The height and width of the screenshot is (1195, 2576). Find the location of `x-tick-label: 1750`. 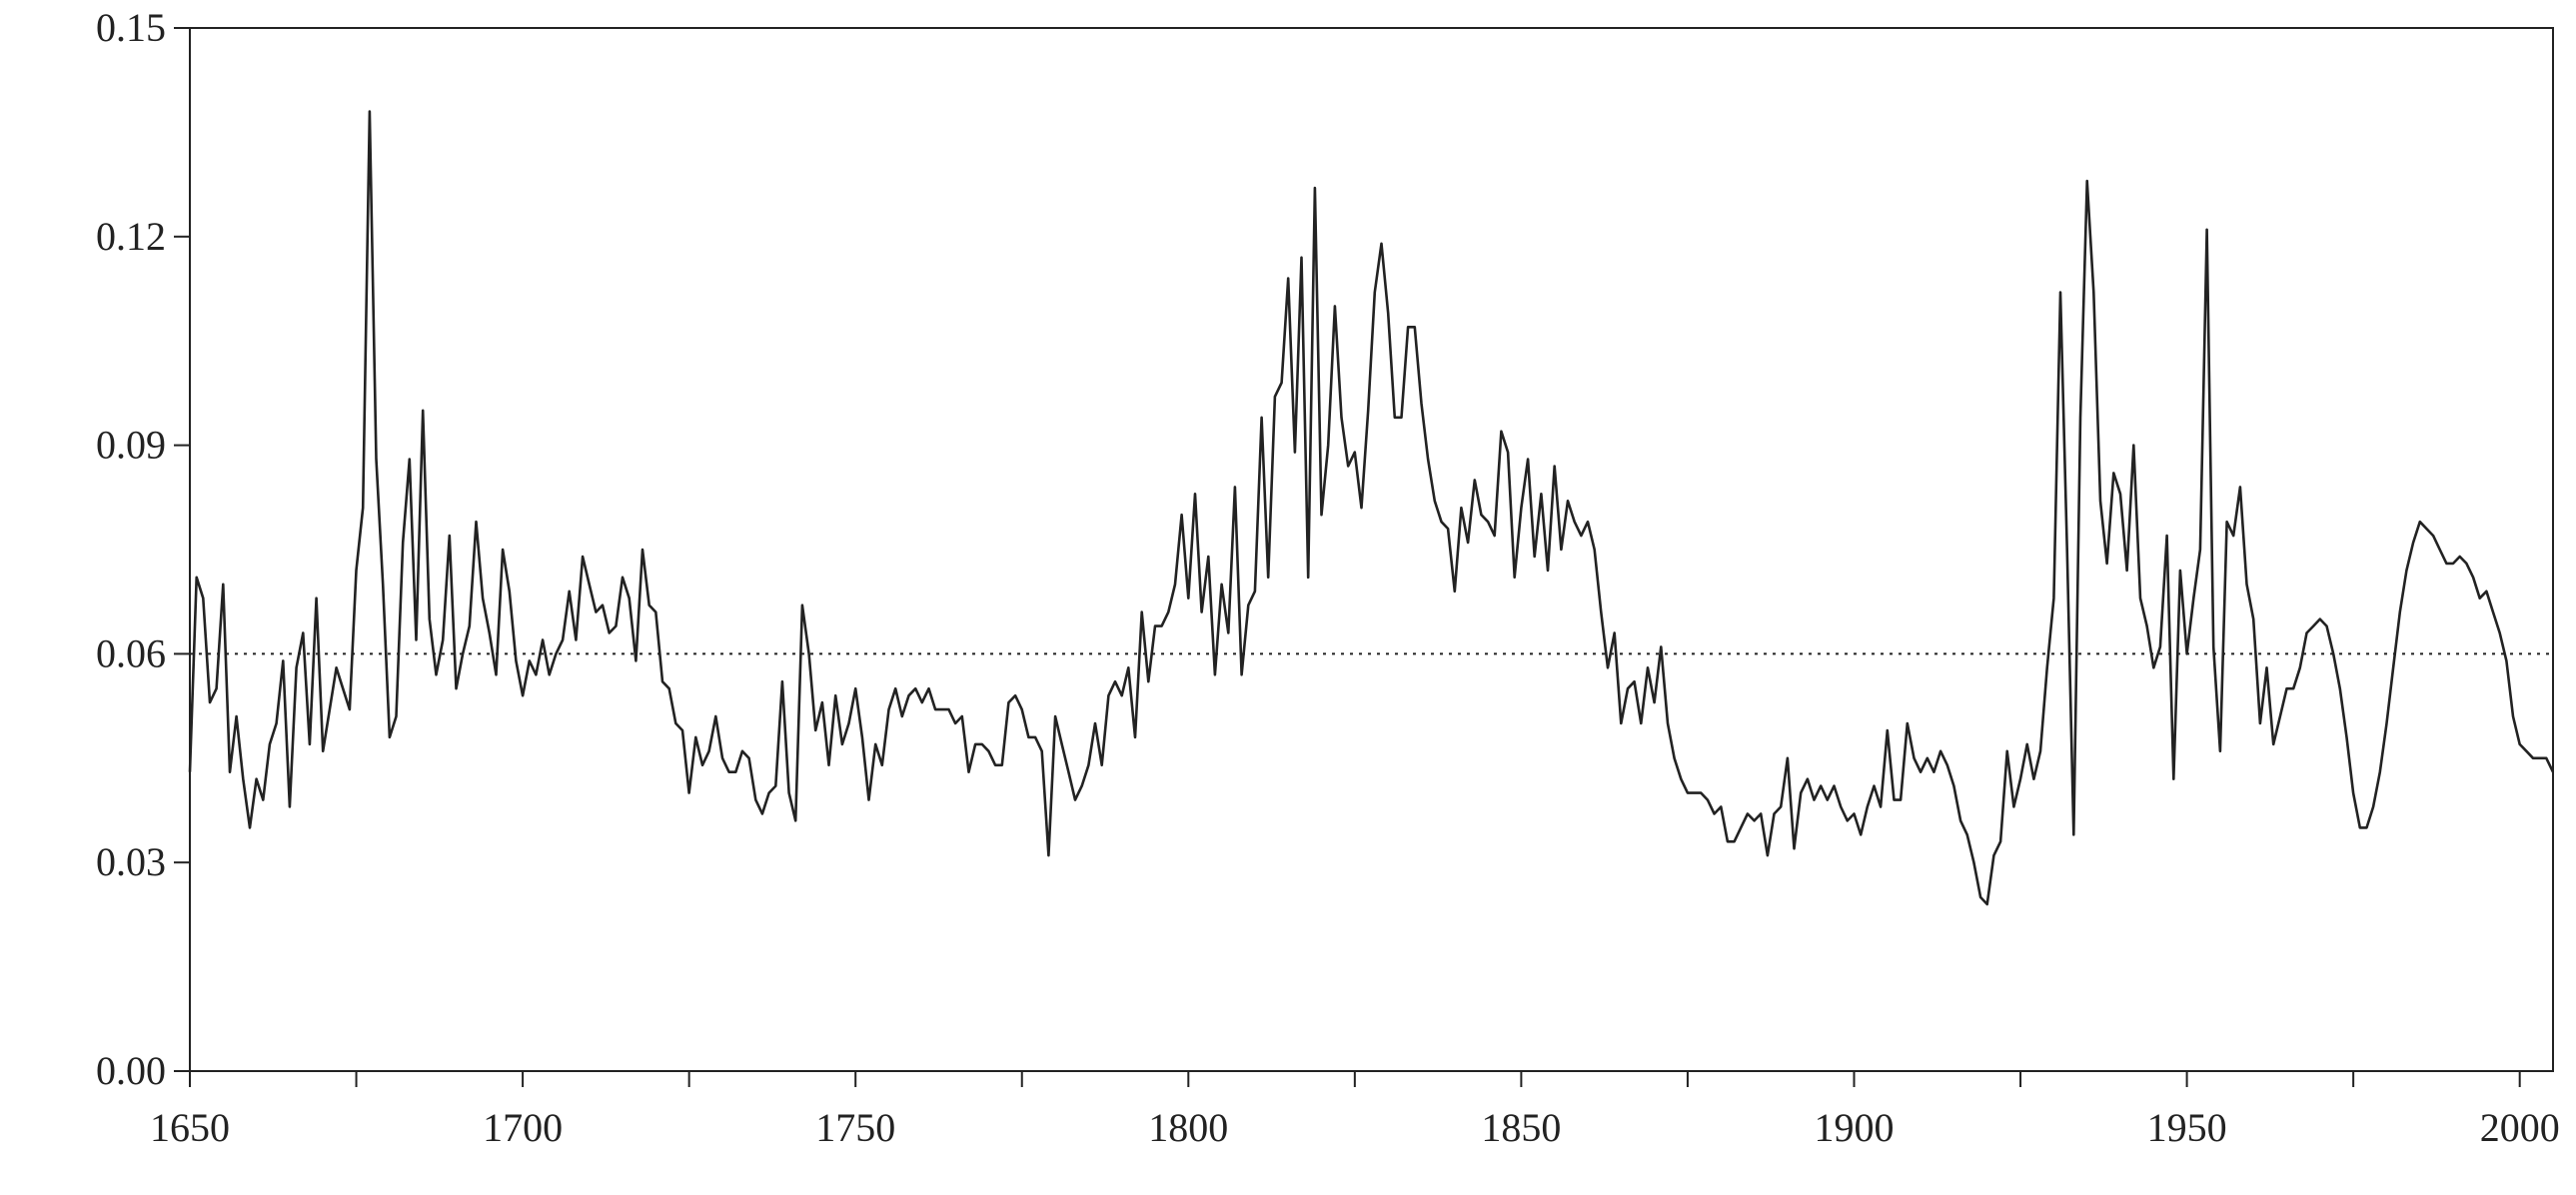

x-tick-label: 1750 is located at coordinates (855, 1127).